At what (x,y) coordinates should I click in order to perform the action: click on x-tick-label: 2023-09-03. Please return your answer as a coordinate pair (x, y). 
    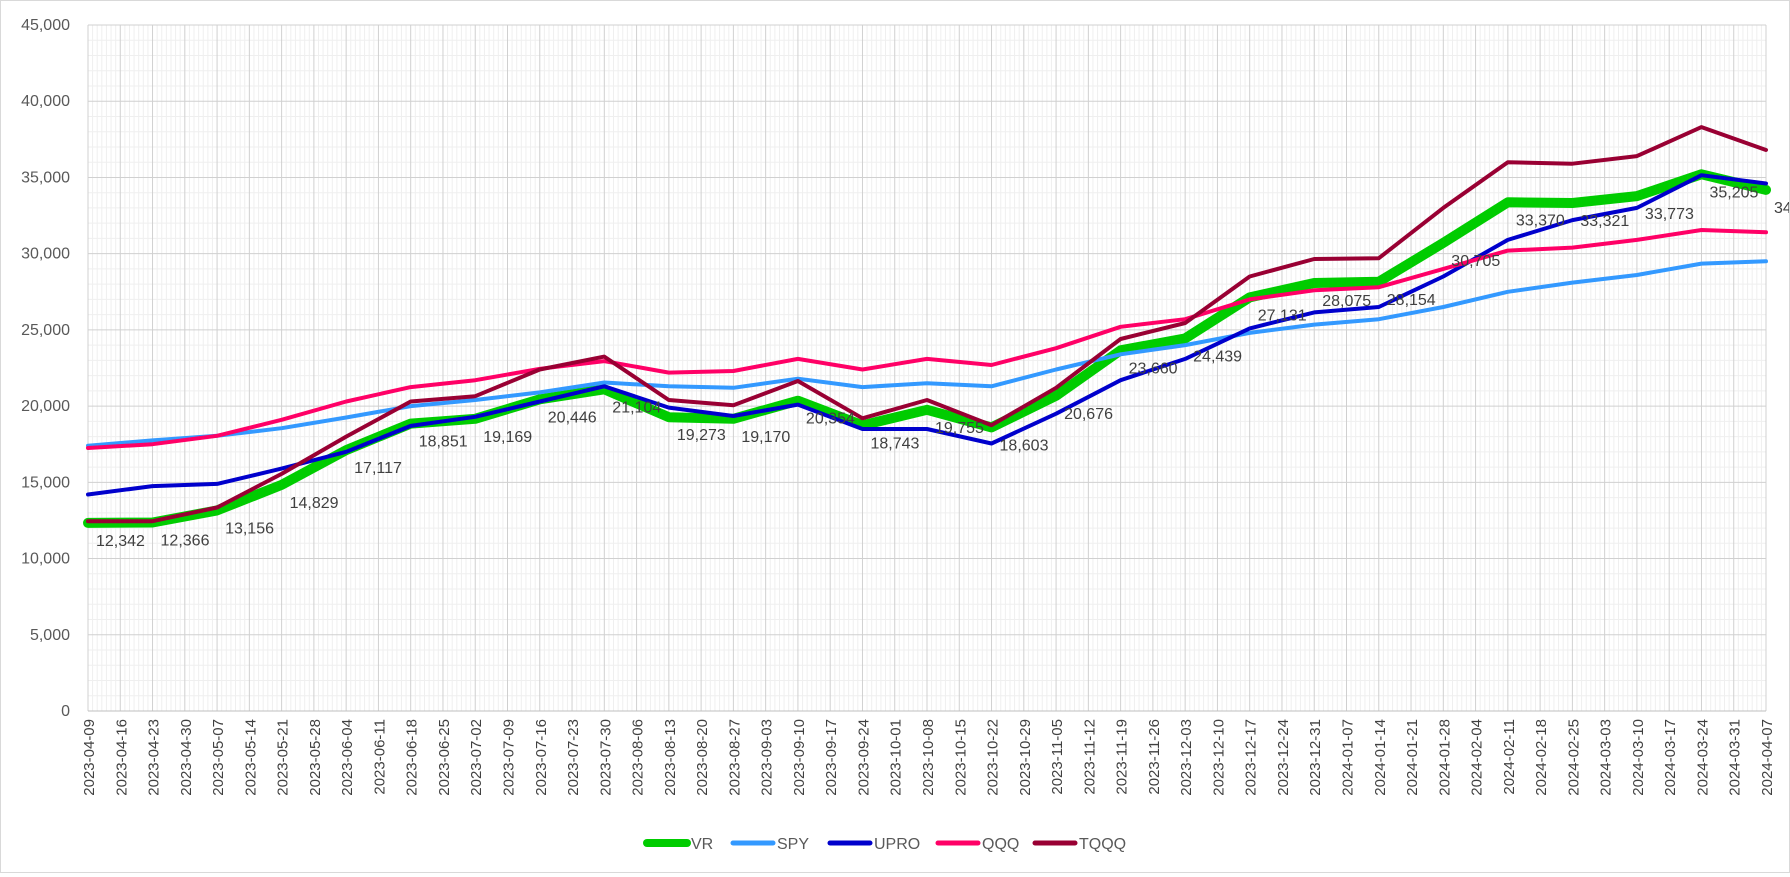
    Looking at the image, I should click on (767, 757).